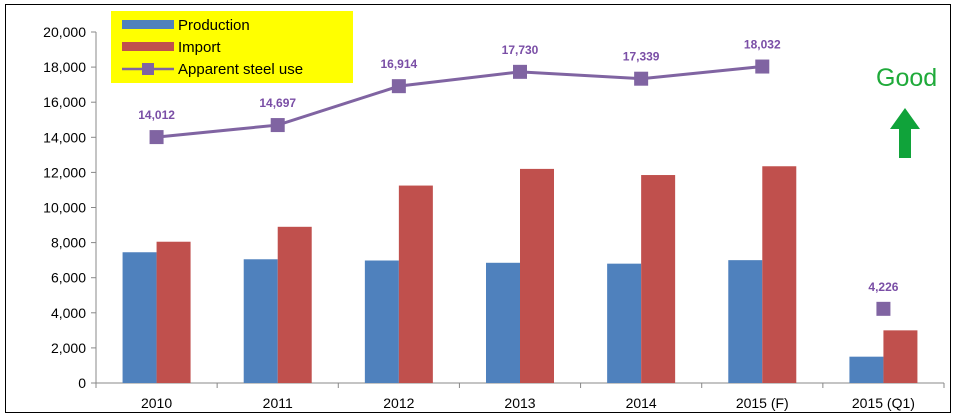  I want to click on y-tick-label: 18,000, so click(64, 67).